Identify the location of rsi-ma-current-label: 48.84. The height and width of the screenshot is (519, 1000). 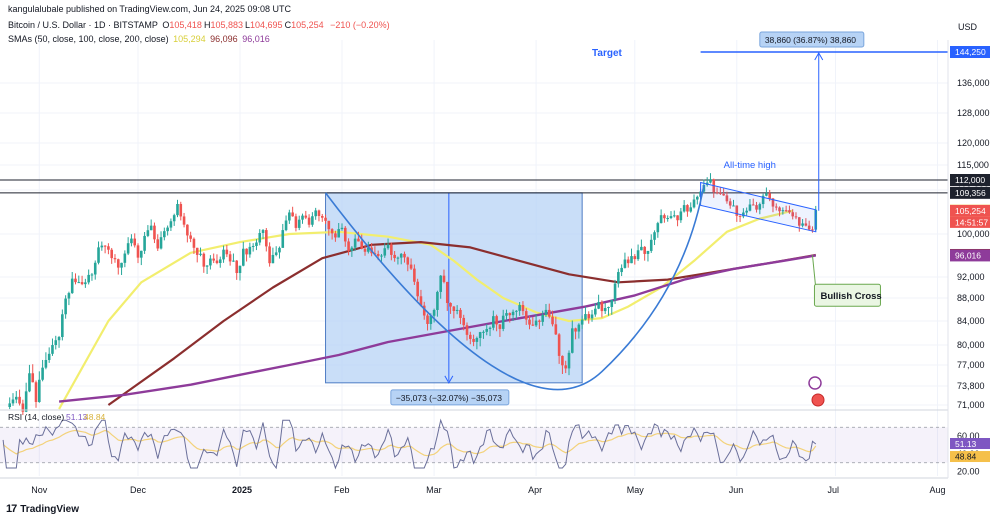
(966, 457).